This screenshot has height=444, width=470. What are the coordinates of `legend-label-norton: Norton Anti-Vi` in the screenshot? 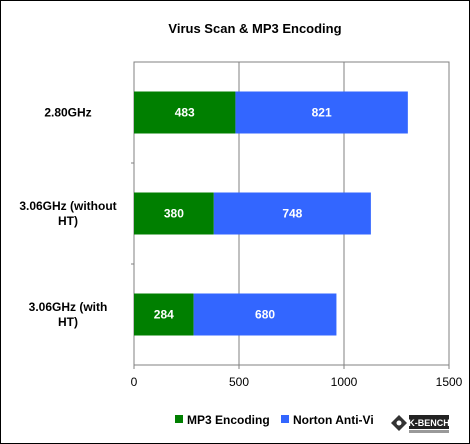 It's located at (333, 420).